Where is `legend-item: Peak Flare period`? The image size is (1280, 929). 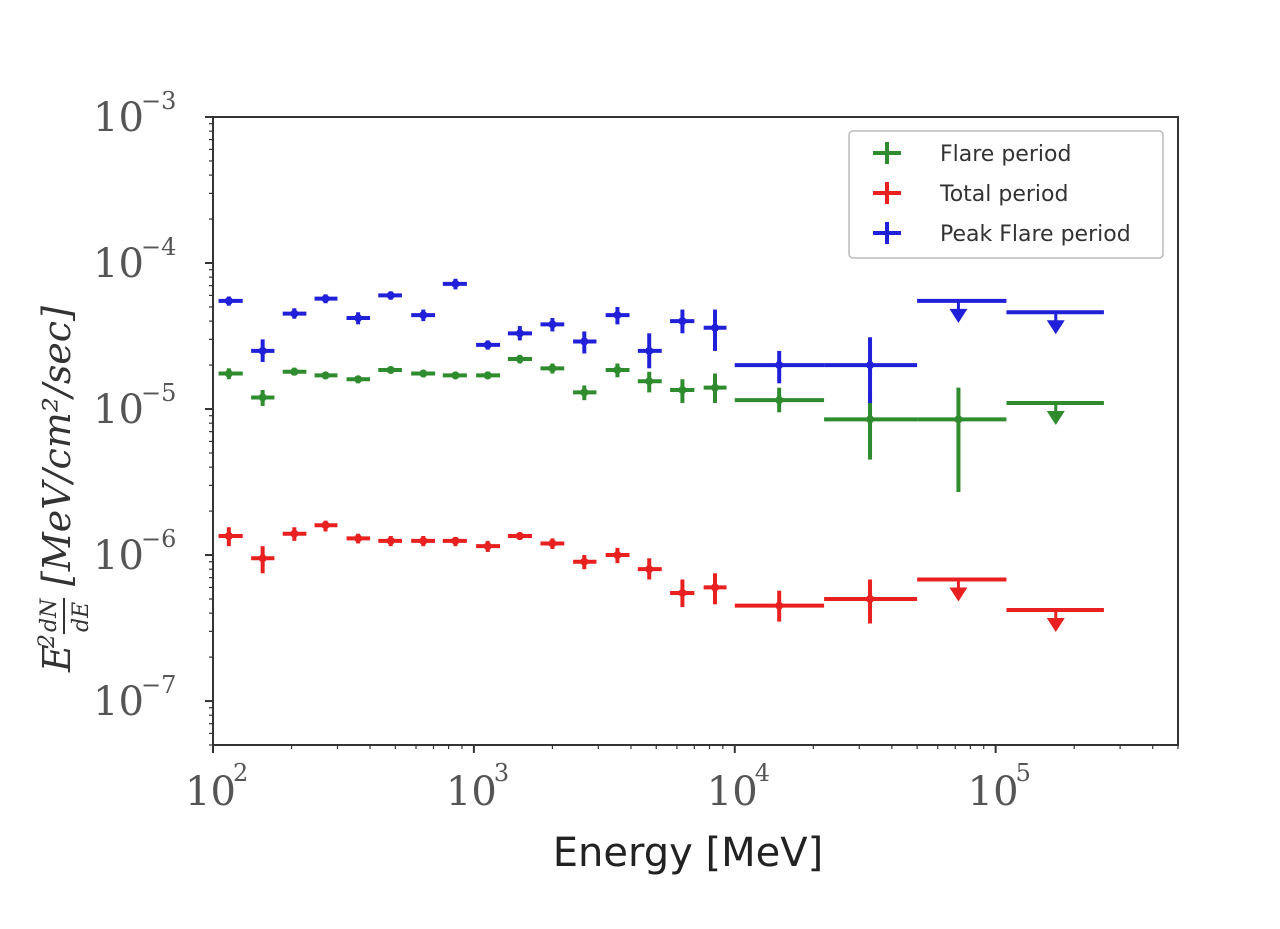
legend-item: Peak Flare period is located at coordinates (1002, 234).